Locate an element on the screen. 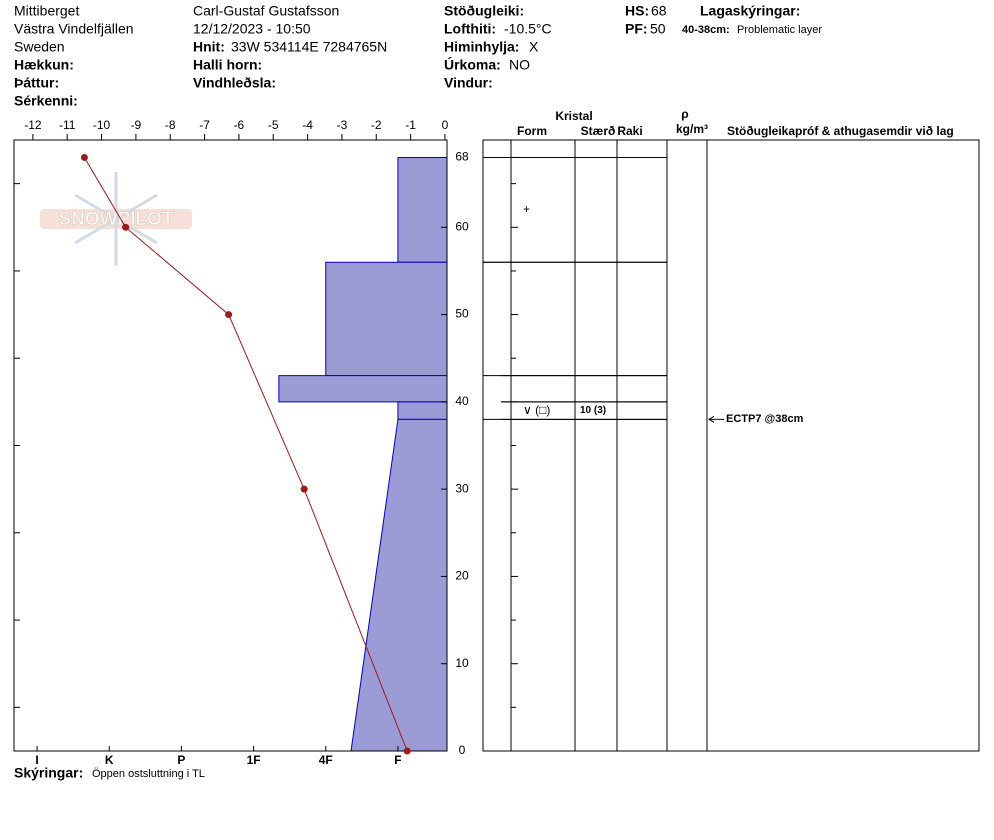  x-tick-label: -10 is located at coordinates (102, 125).